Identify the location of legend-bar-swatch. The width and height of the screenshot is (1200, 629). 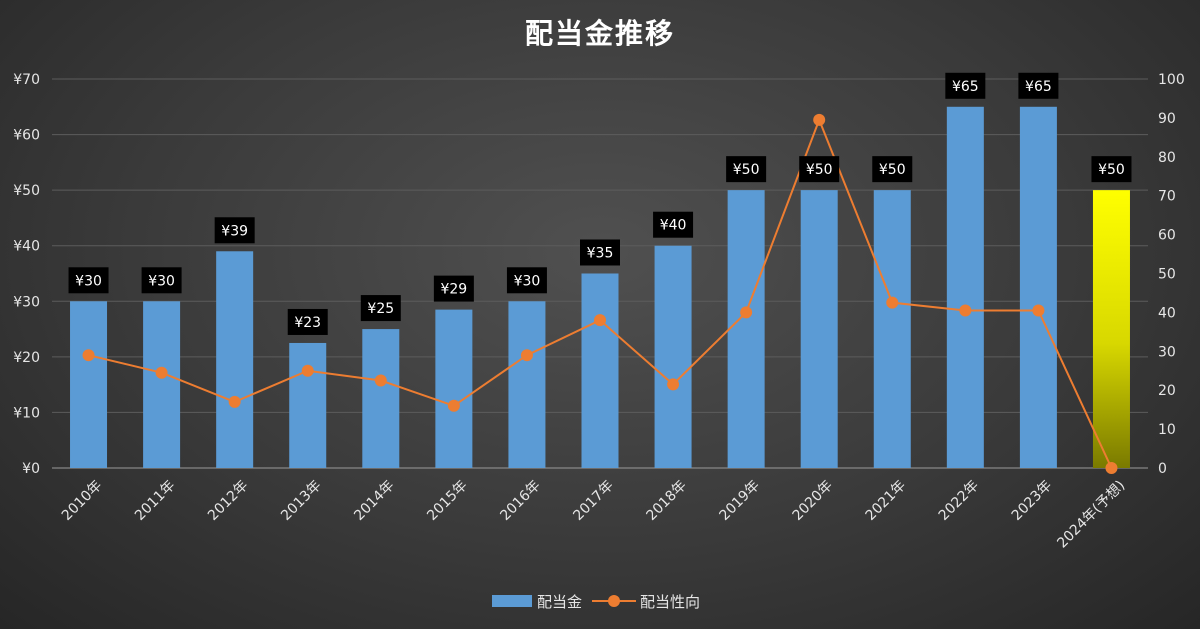
(512, 601).